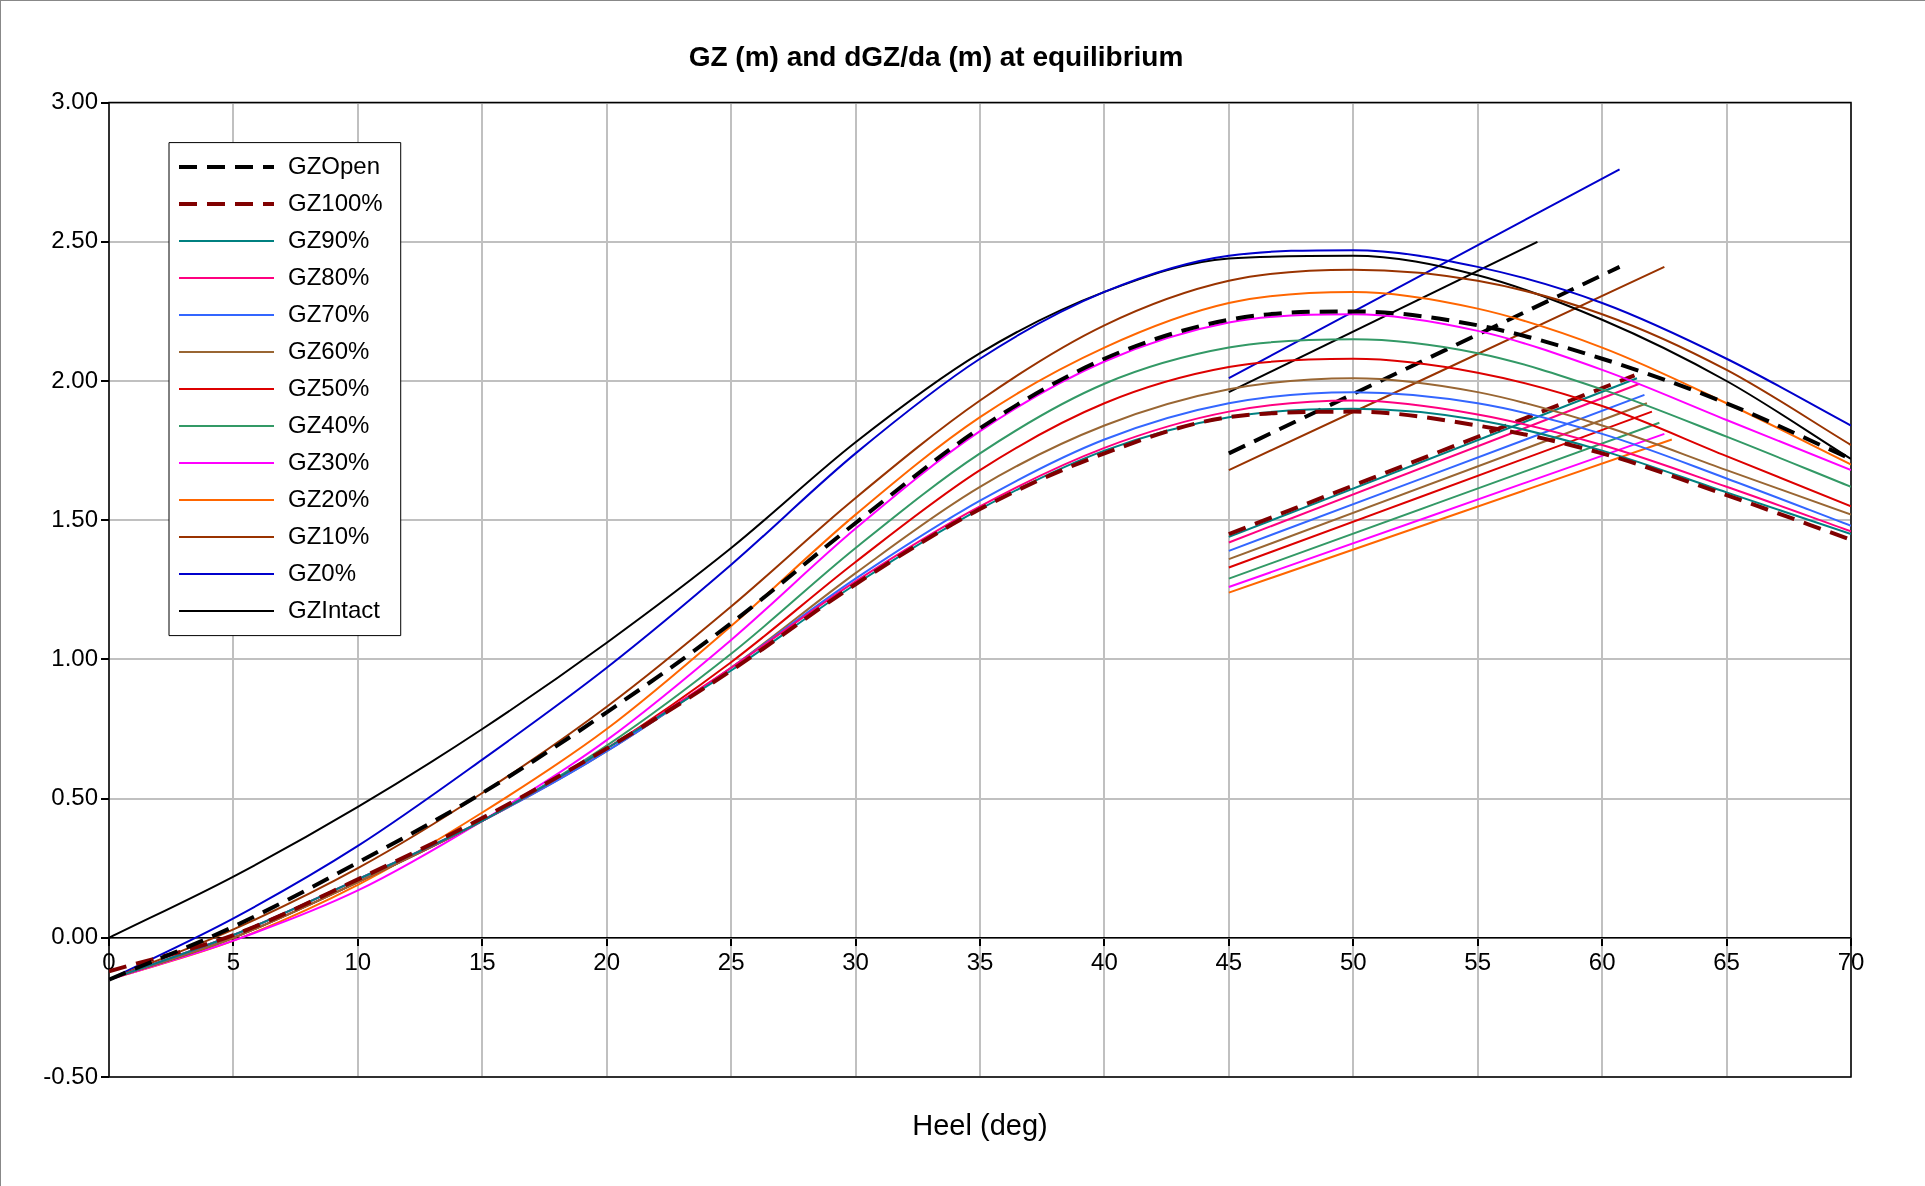 This screenshot has height=1186, width=1925. Describe the element at coordinates (74, 240) in the screenshot. I see `y-tick-label: 2.50` at that location.